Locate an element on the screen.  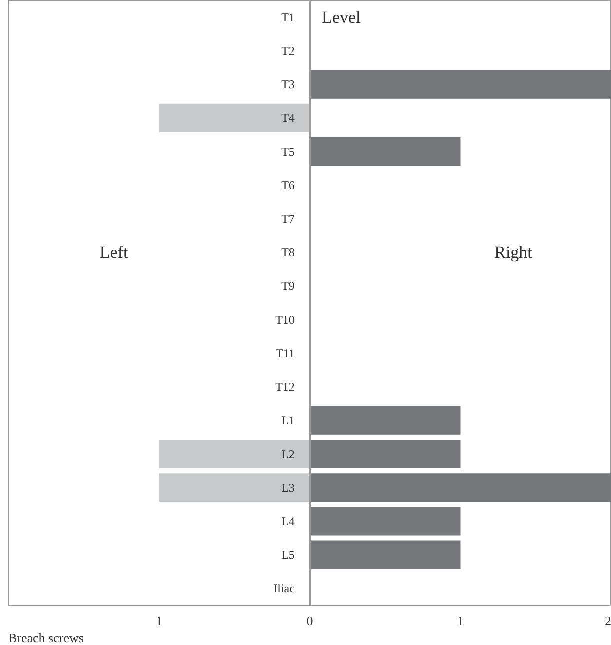
y-tick-label: T12 is located at coordinates (285, 387).